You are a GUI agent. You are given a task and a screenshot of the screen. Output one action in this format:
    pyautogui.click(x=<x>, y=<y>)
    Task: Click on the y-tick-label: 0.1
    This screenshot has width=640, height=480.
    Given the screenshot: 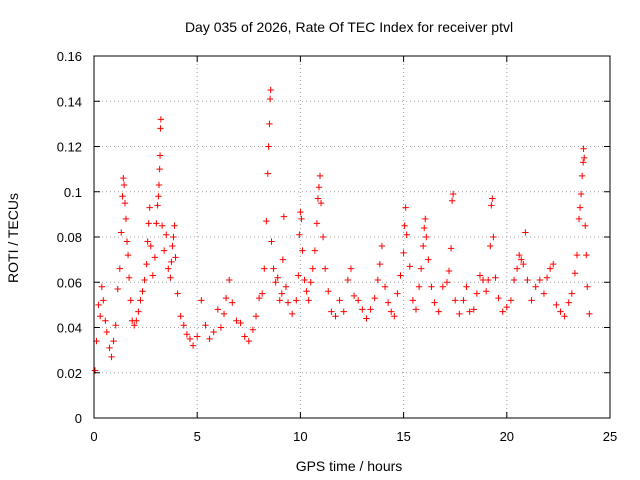 What is the action you would take?
    pyautogui.click(x=73, y=192)
    